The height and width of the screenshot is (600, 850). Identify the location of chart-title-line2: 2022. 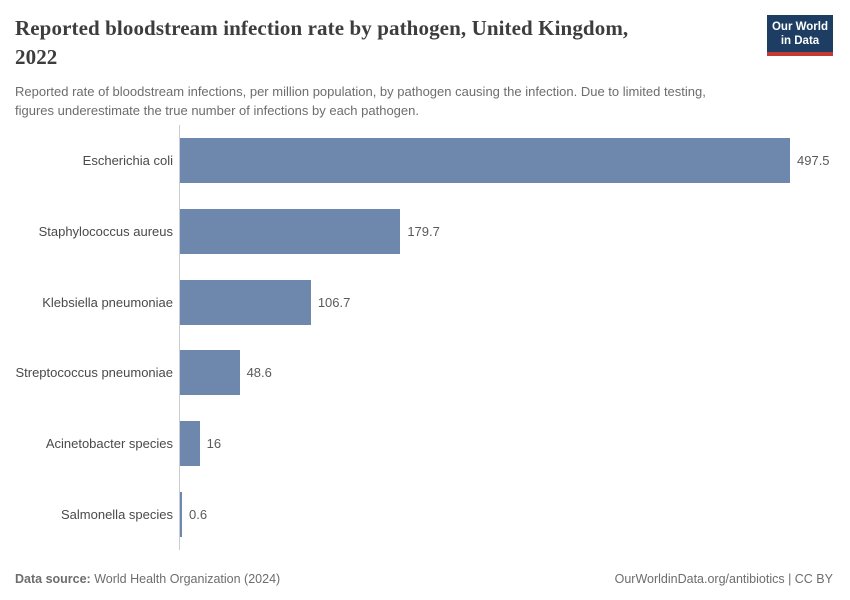
(36, 57).